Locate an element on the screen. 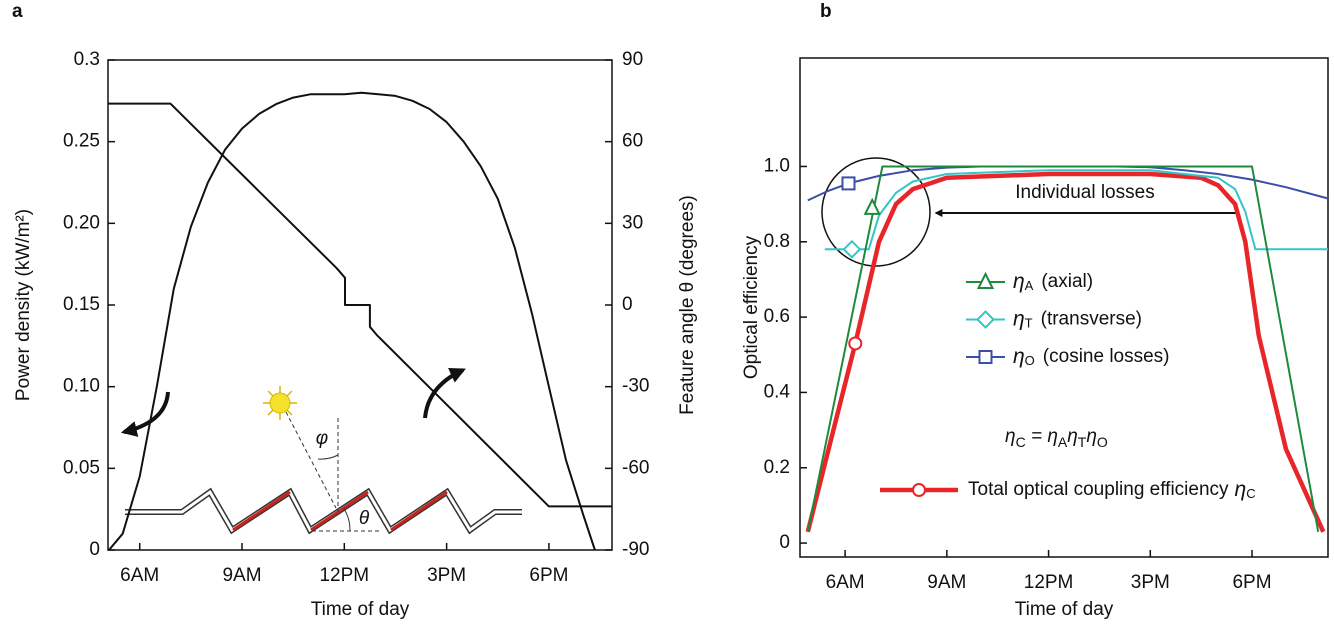  y2-axis-label: Feature angle θ (degrees) is located at coordinates (687, 305).